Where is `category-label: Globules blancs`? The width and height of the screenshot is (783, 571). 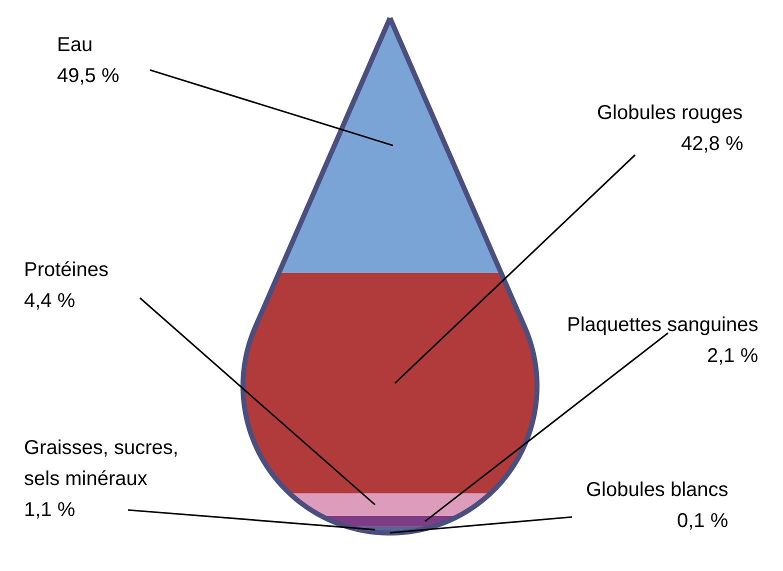
category-label: Globules blancs is located at coordinates (657, 490).